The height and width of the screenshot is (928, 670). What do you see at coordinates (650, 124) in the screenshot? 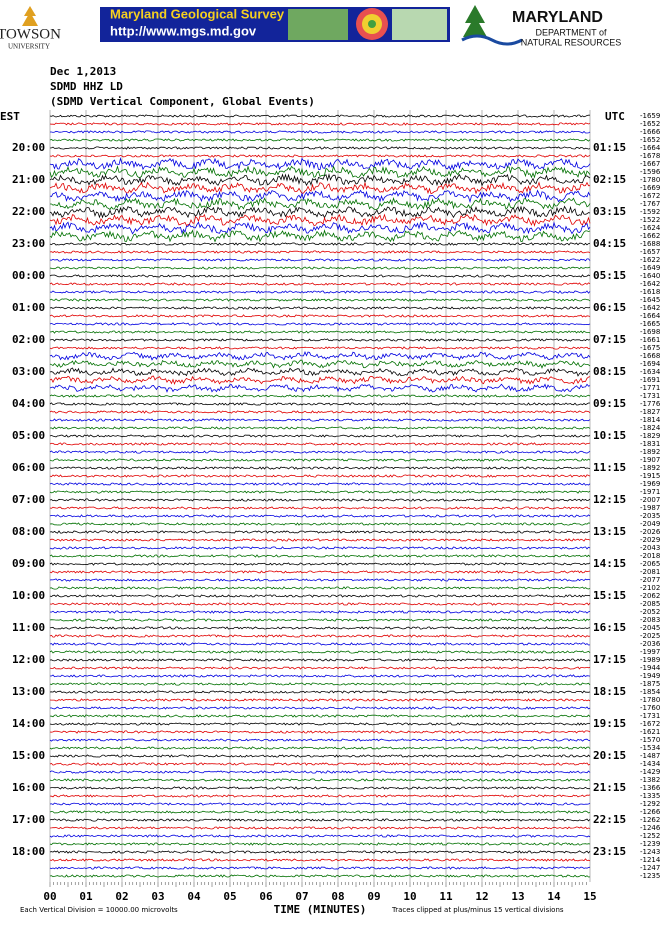
I see `offset-label: -1652` at bounding box center [650, 124].